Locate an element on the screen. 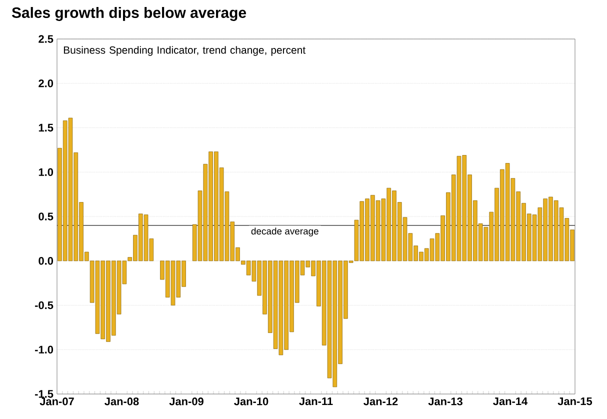  x-tick-label: Jan-11 is located at coordinates (316, 402).